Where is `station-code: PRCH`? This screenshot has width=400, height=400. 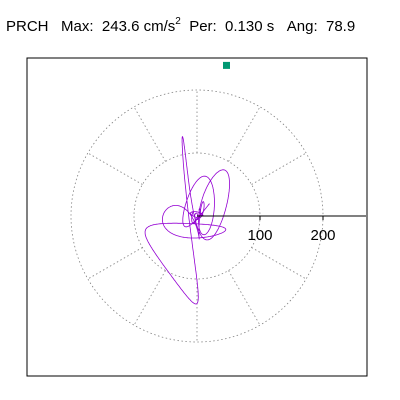 station-code: PRCH is located at coordinates (27, 26).